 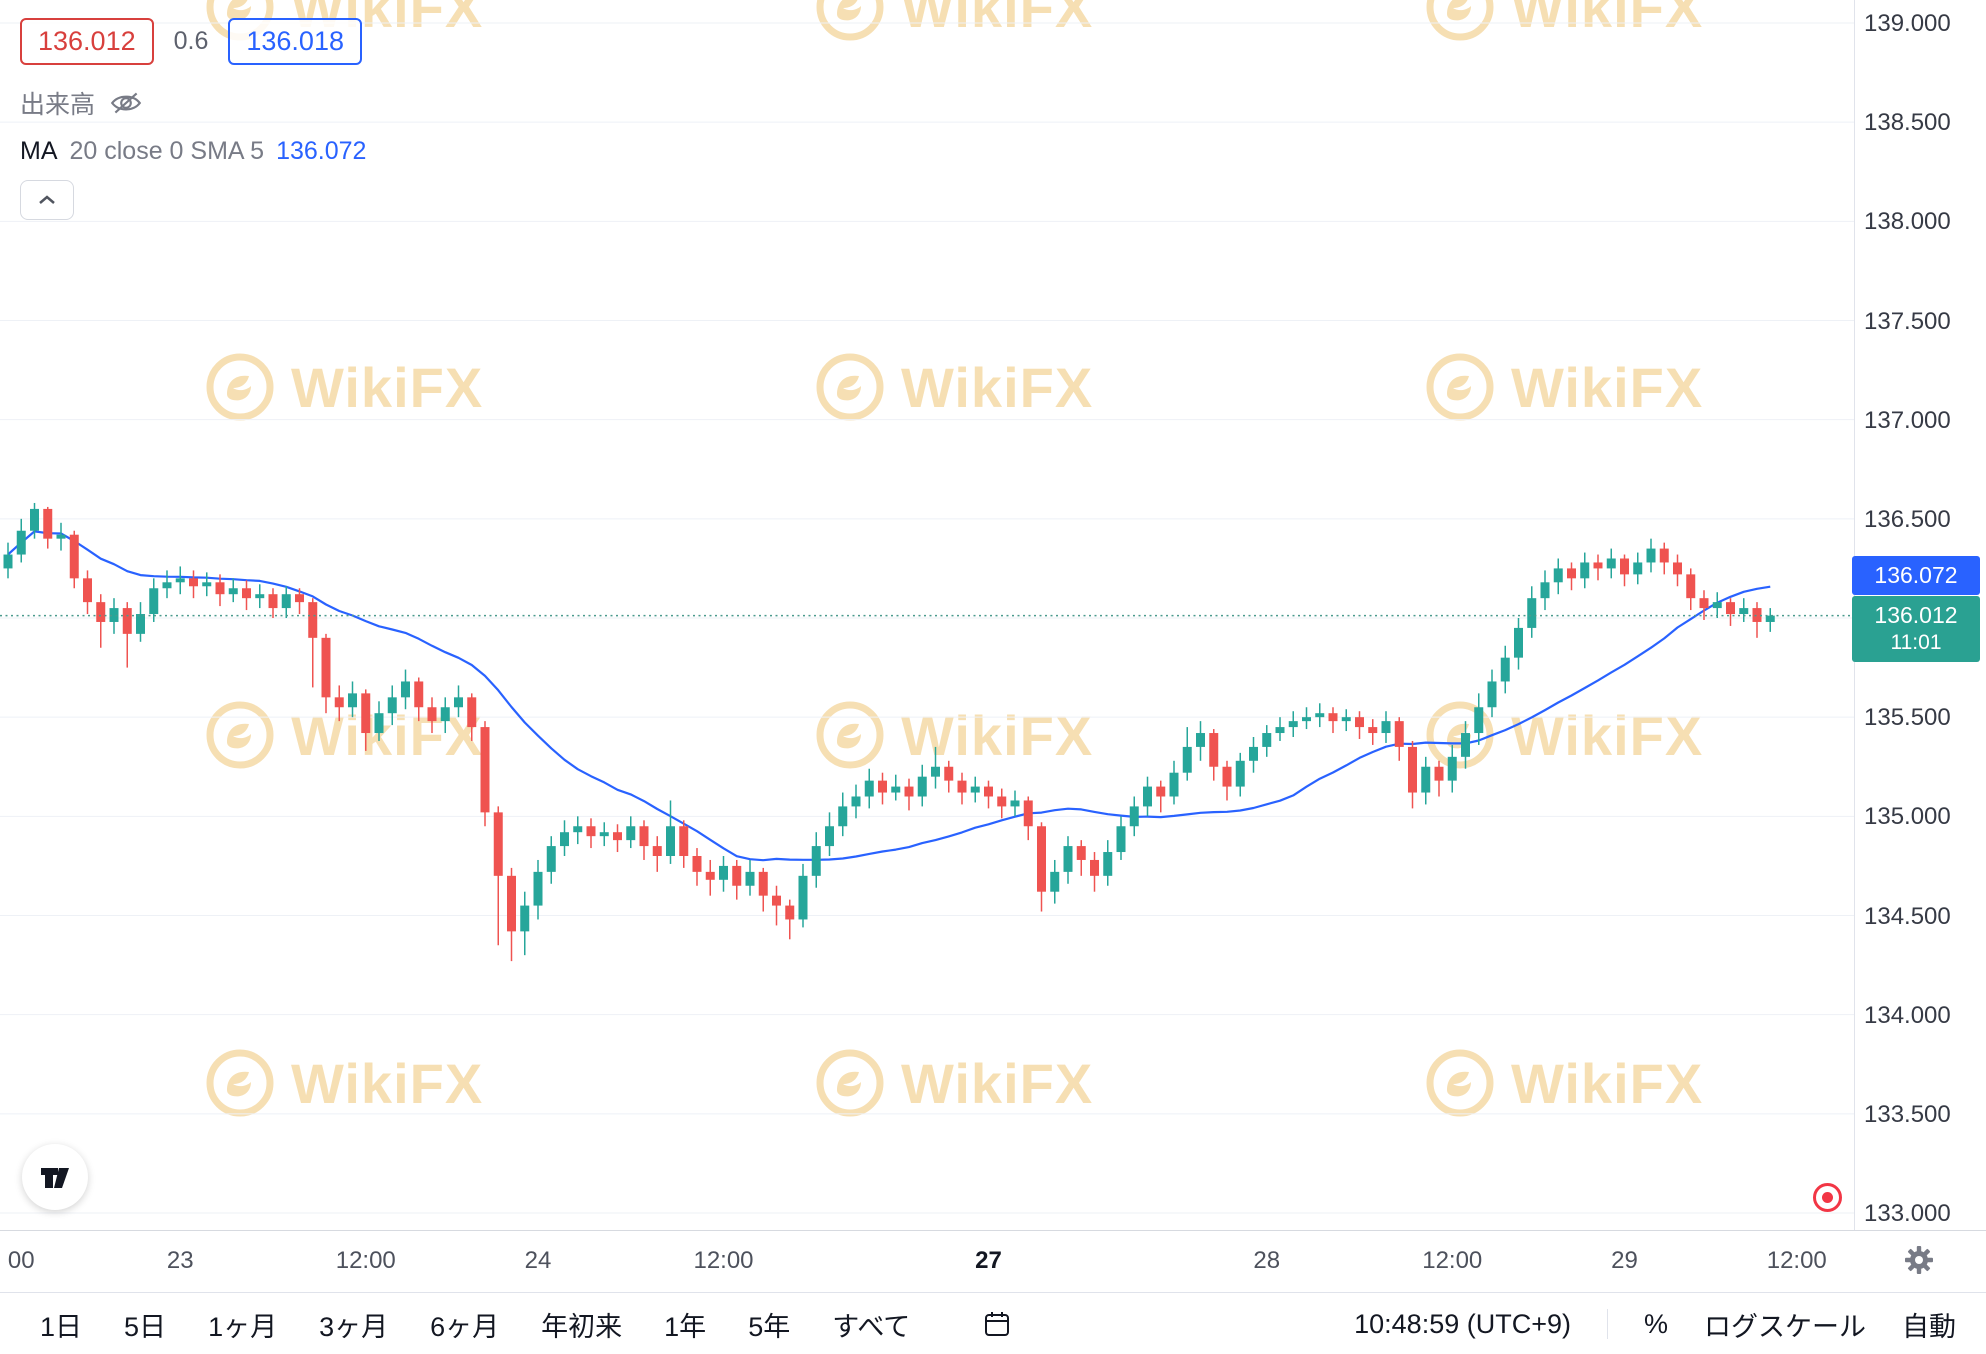 What do you see at coordinates (1929, 1326) in the screenshot?
I see `auto-scale-button: 自動` at bounding box center [1929, 1326].